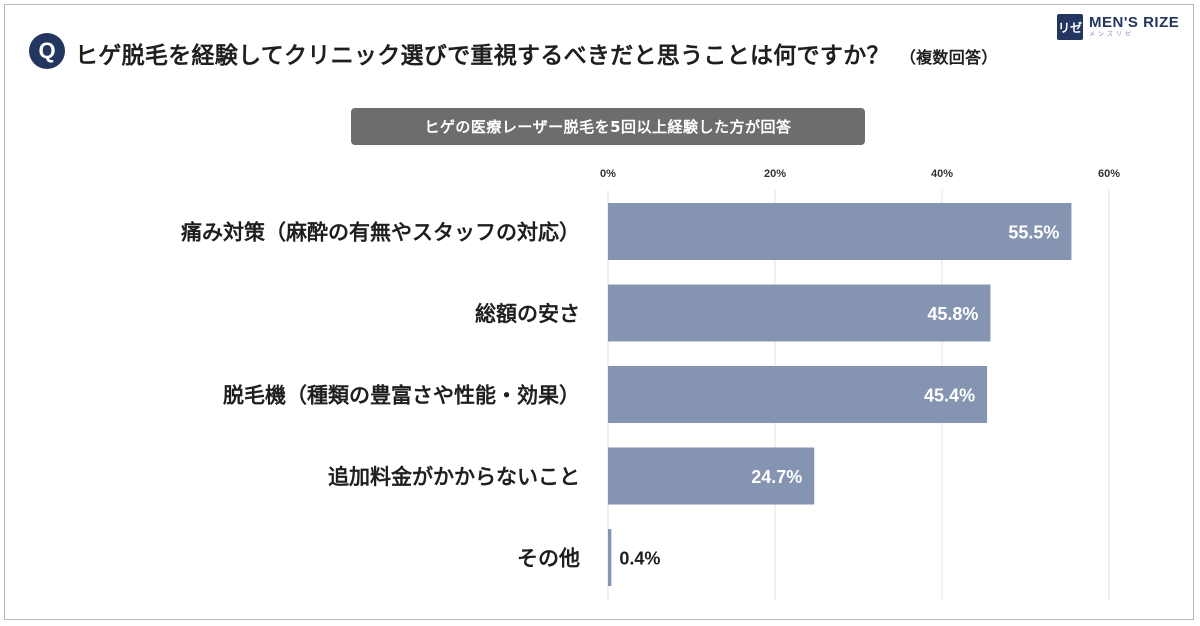 The image size is (1200, 626). What do you see at coordinates (1070, 27) in the screenshot?
I see `logo-mark-icon: リゼ` at bounding box center [1070, 27].